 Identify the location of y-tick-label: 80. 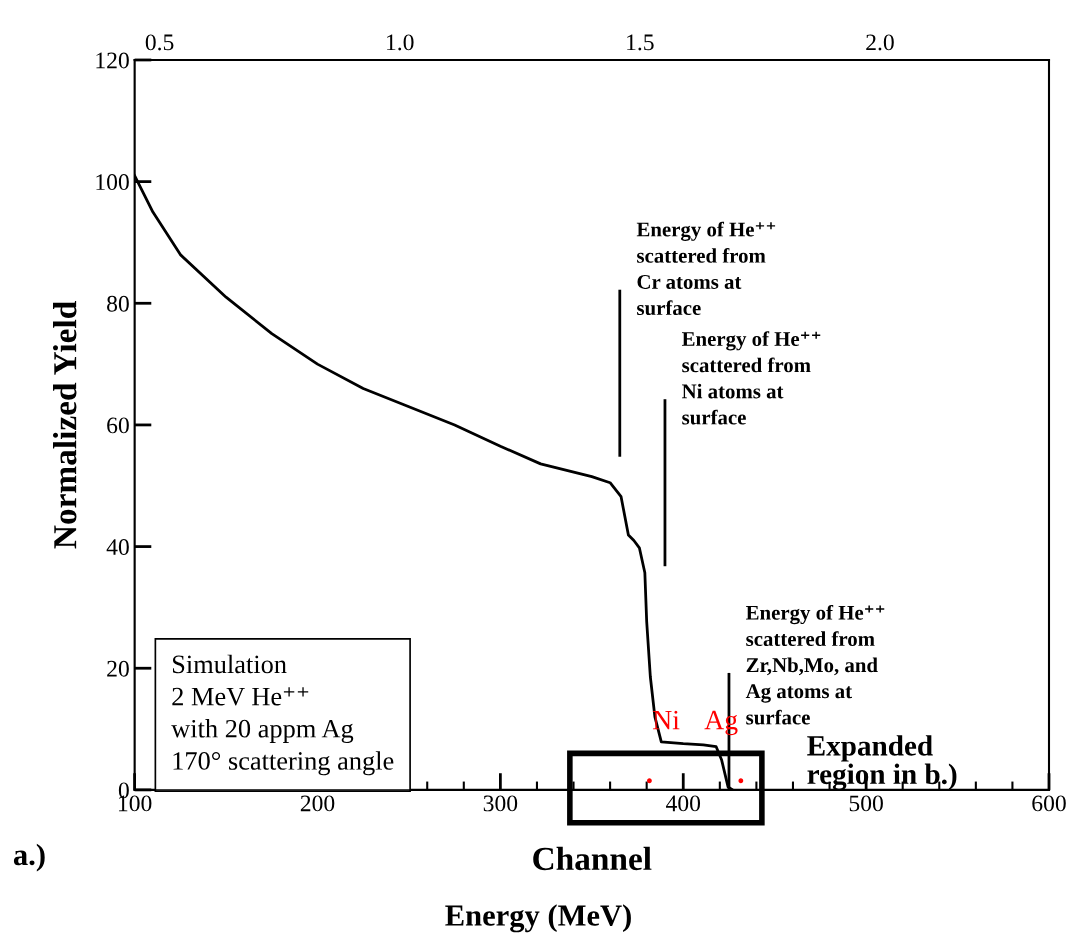
(118, 303).